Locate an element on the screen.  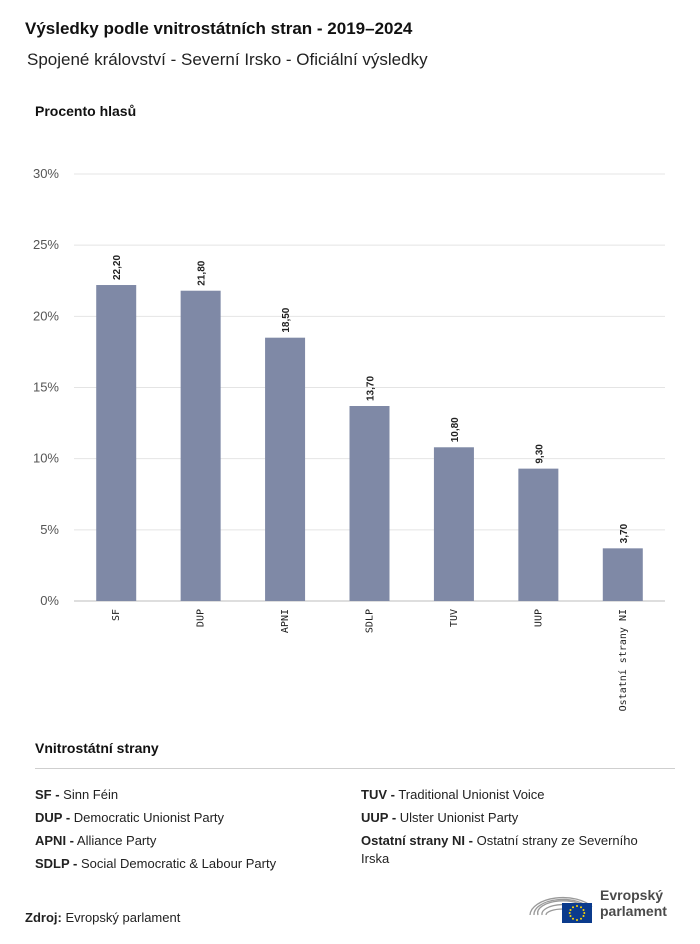
y-axis-label: Procento hlasů is located at coordinates (86, 111).